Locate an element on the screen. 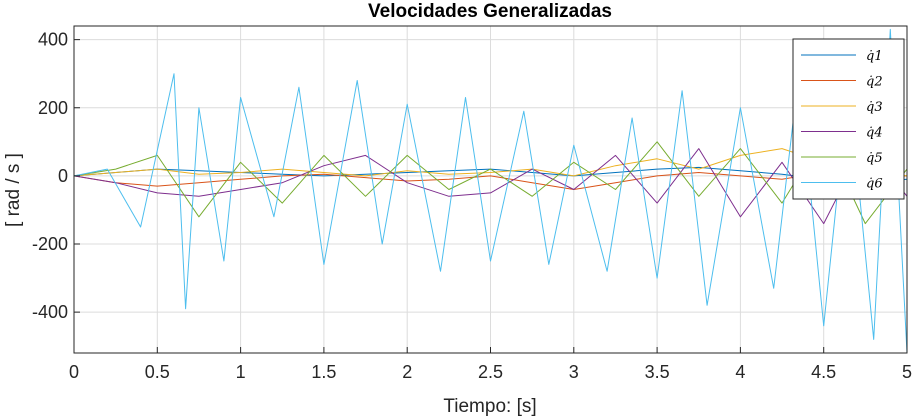 The height and width of the screenshot is (418, 914). x-tick-label: 4 is located at coordinates (740, 372).